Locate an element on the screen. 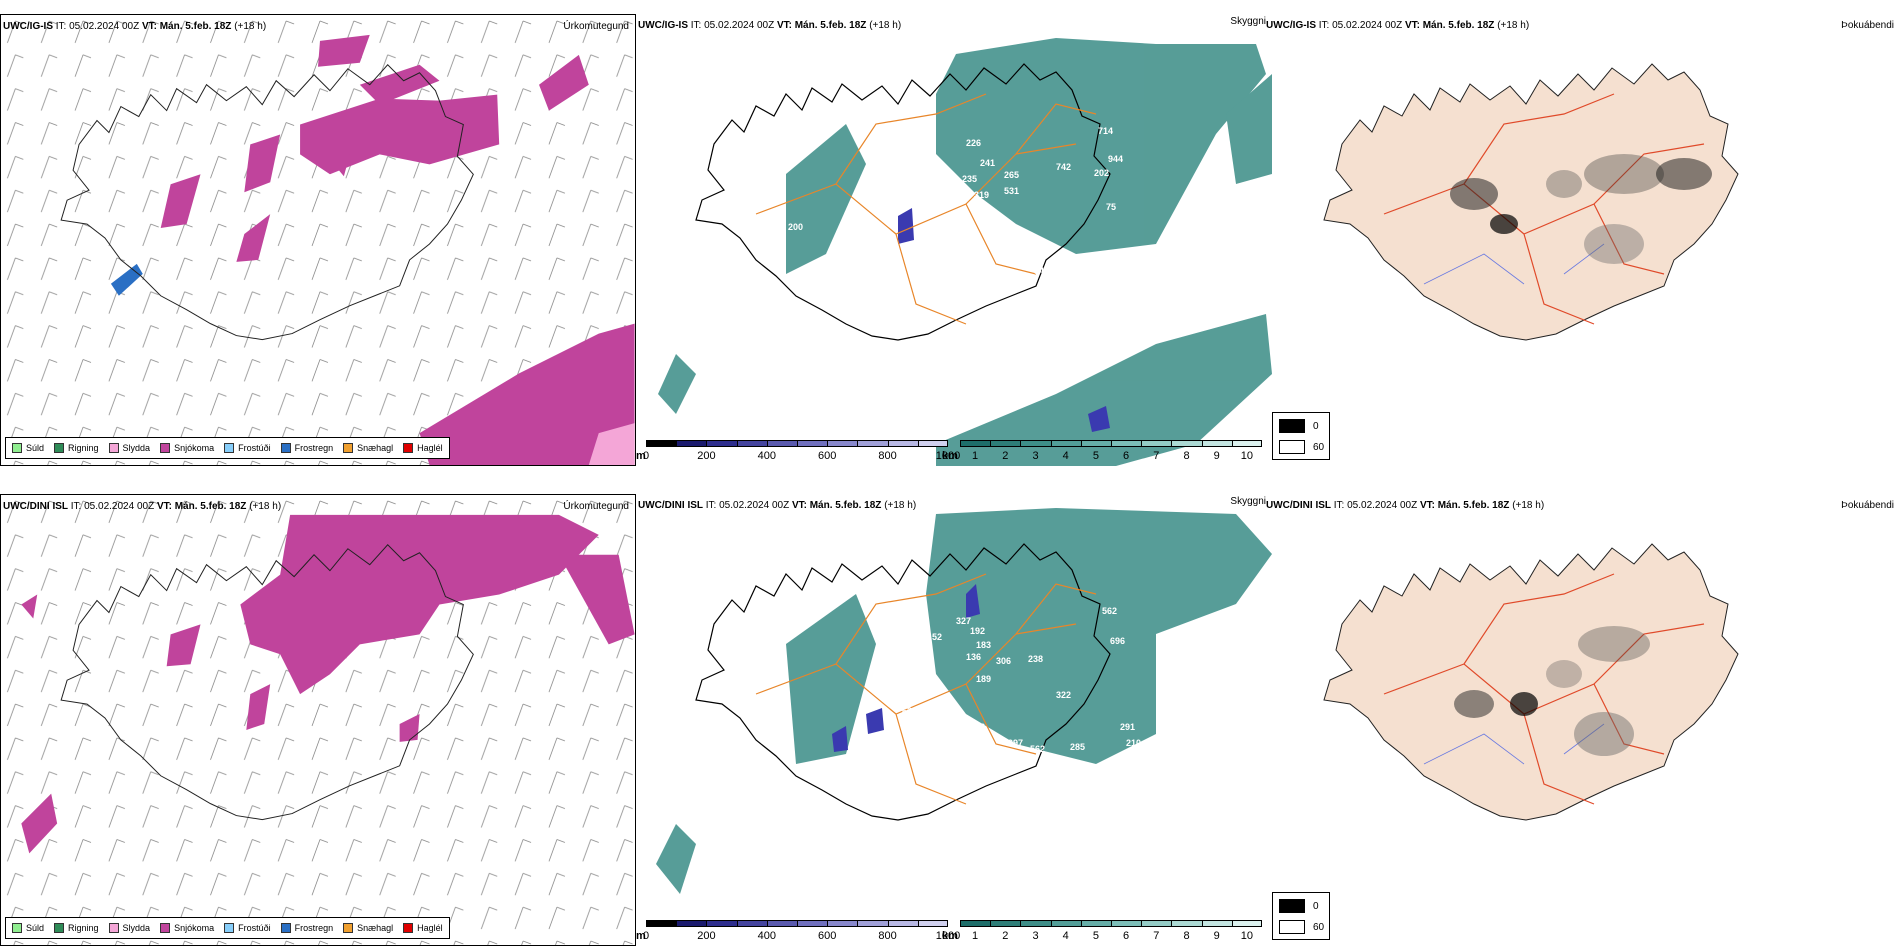 This screenshot has width=1900, height=950. legend-label: Rigning is located at coordinates (83, 448).